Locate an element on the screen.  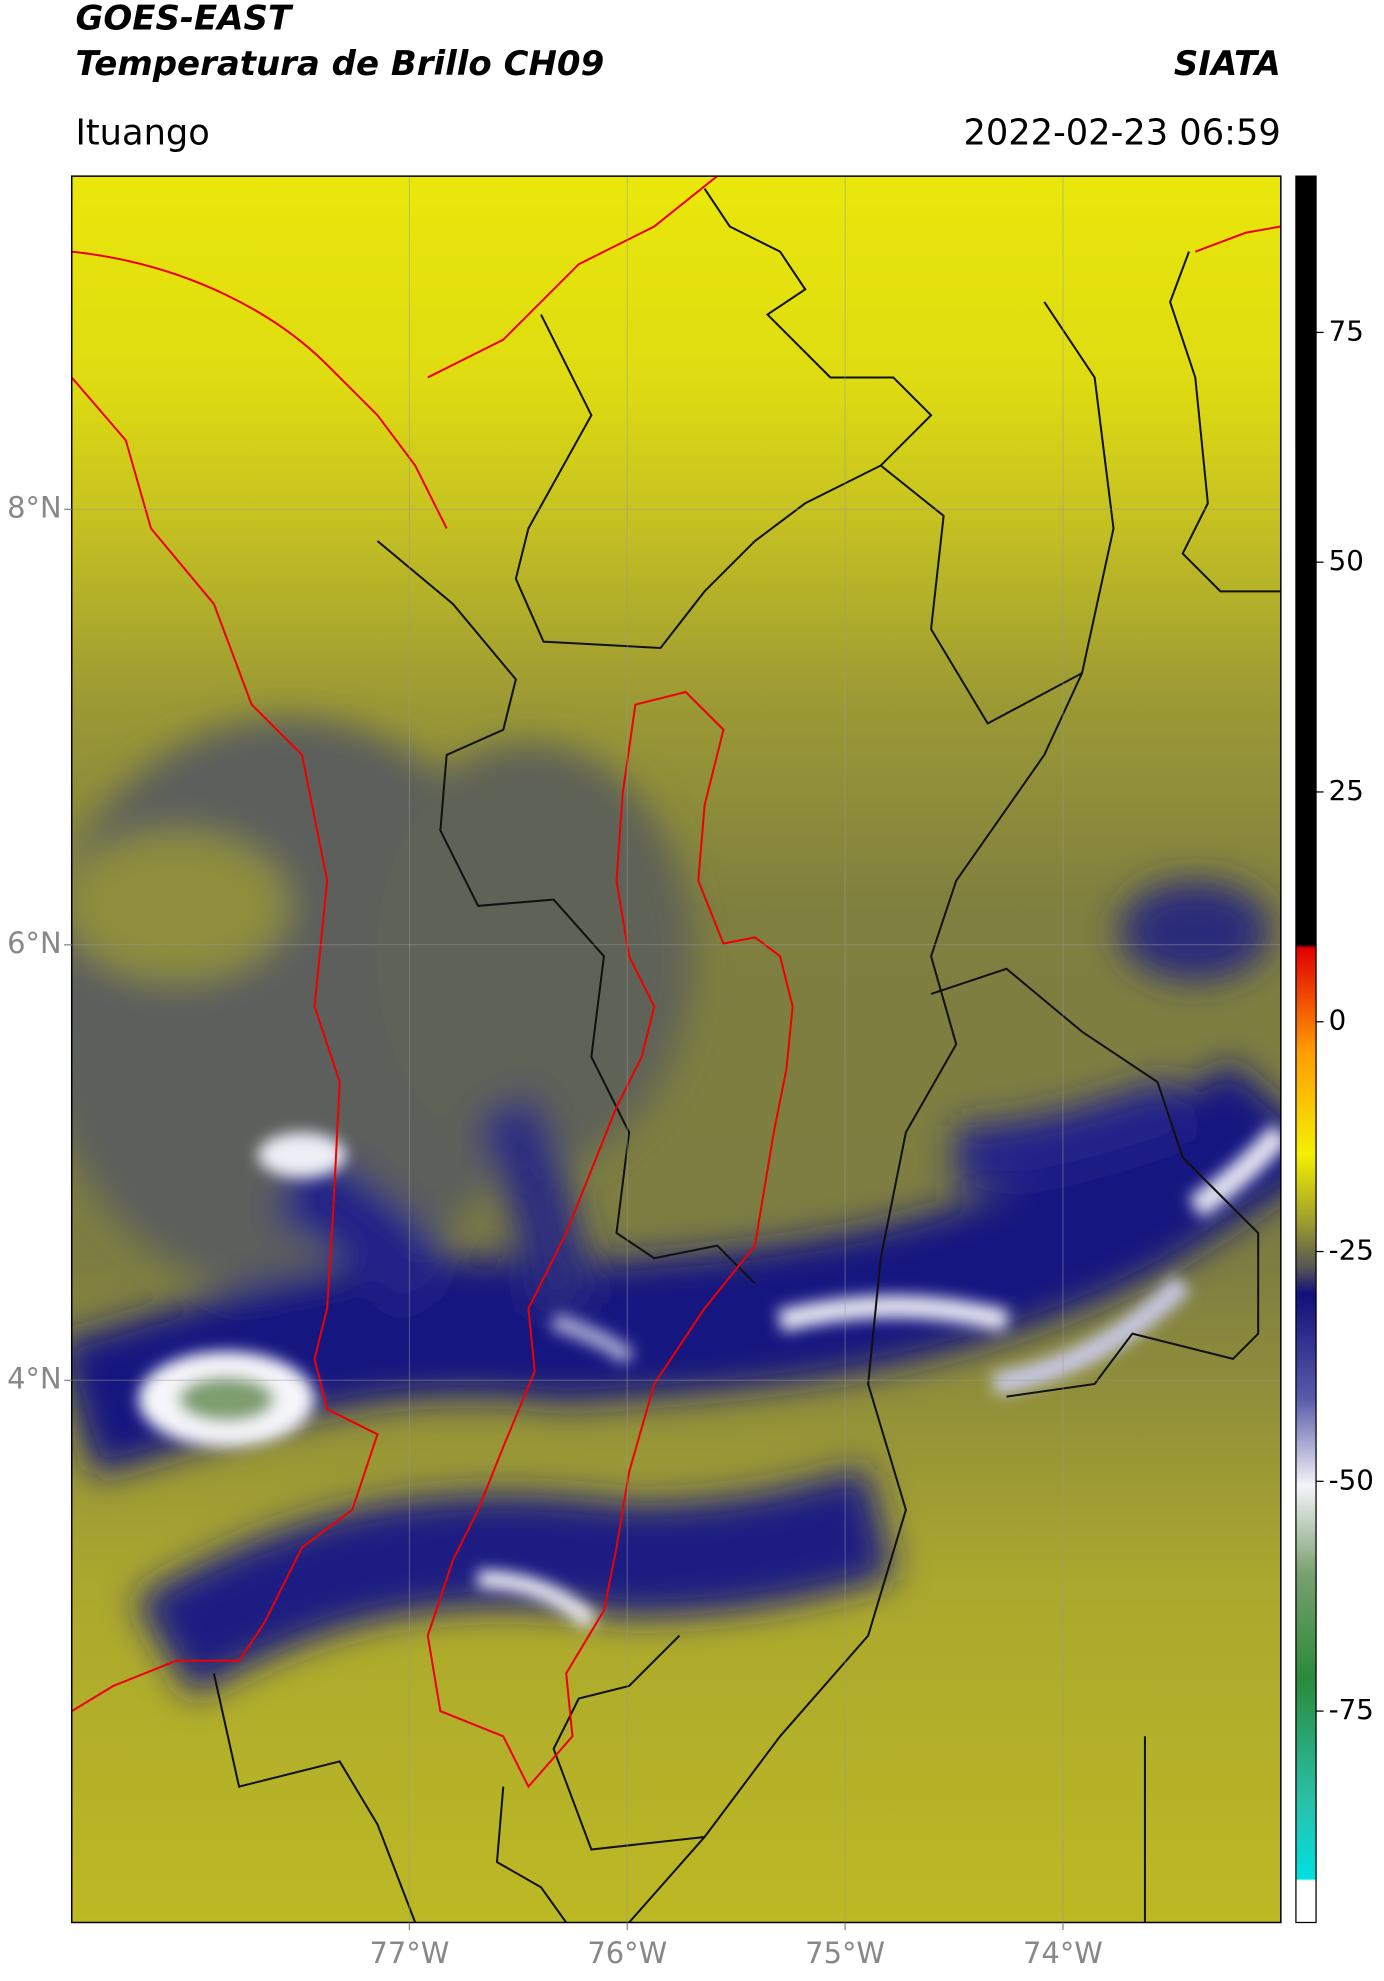
colorbar-tick-label: -50 is located at coordinates (1351, 1479).